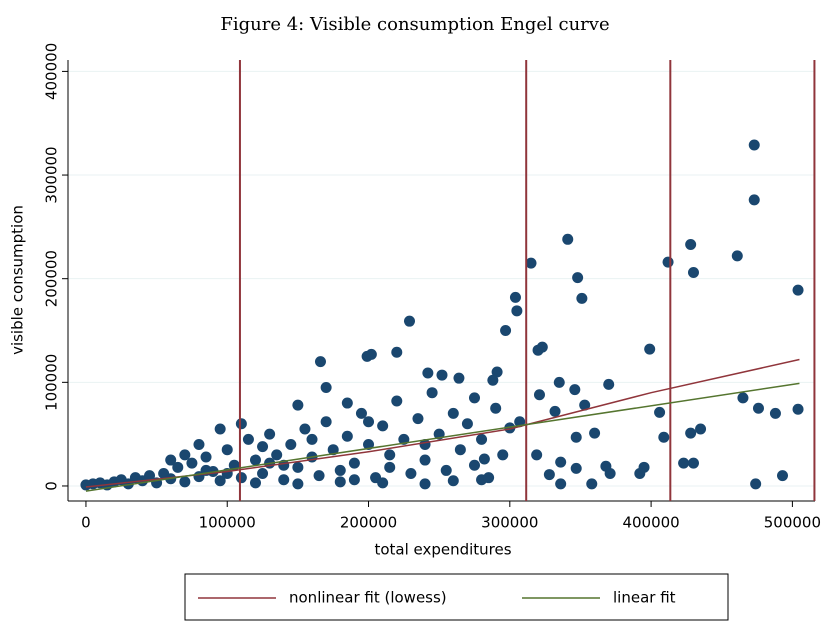  I want to click on x-tick-label: 200000, so click(368, 523).